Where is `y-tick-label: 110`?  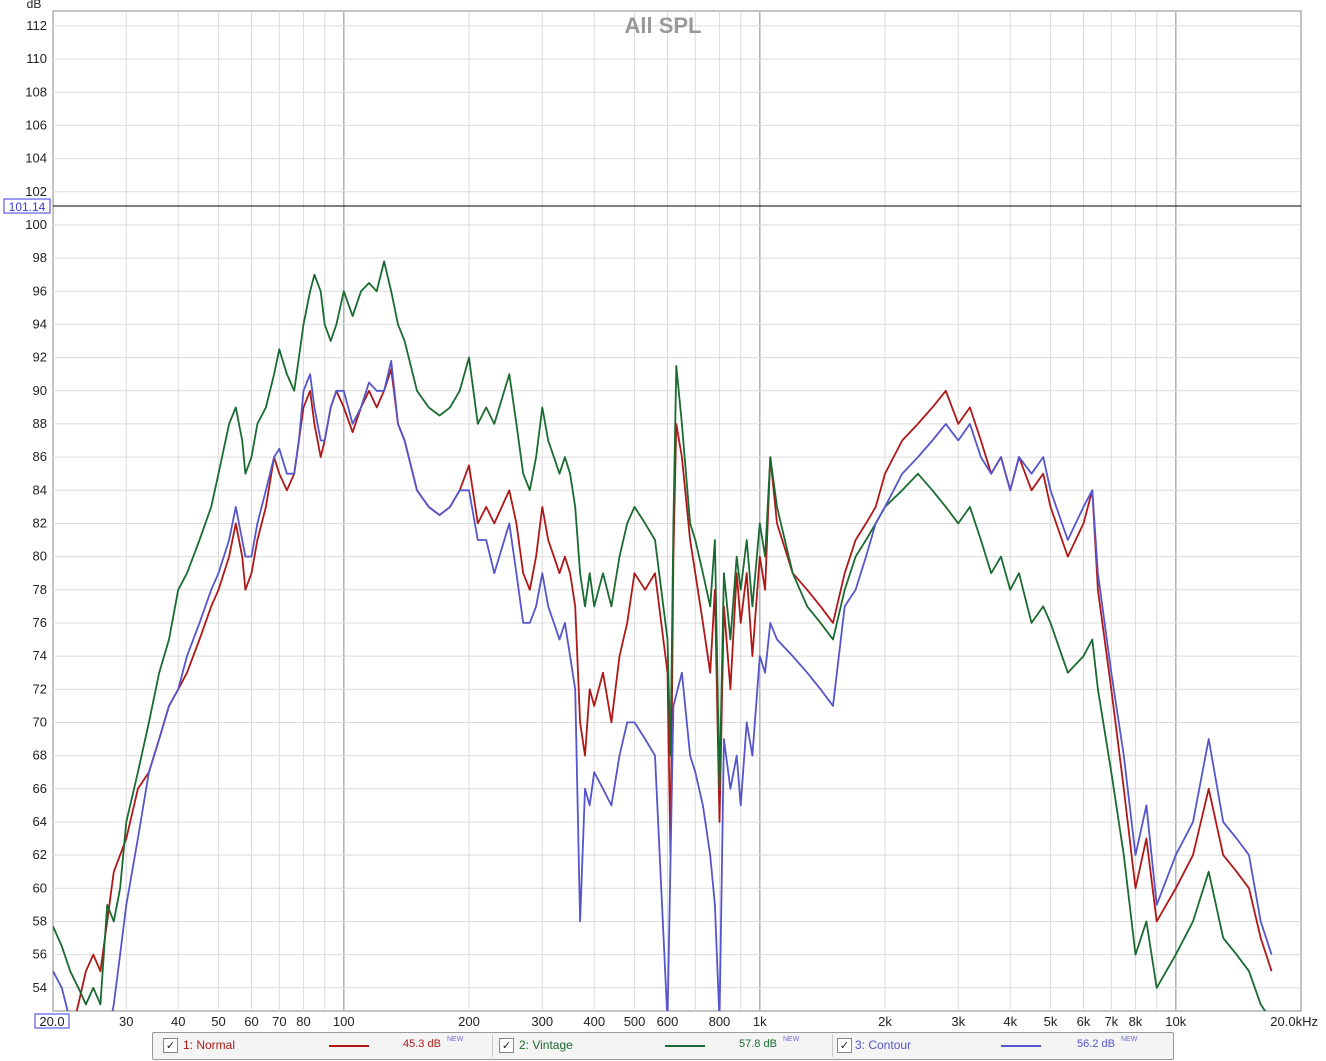
y-tick-label: 110 is located at coordinates (36, 58).